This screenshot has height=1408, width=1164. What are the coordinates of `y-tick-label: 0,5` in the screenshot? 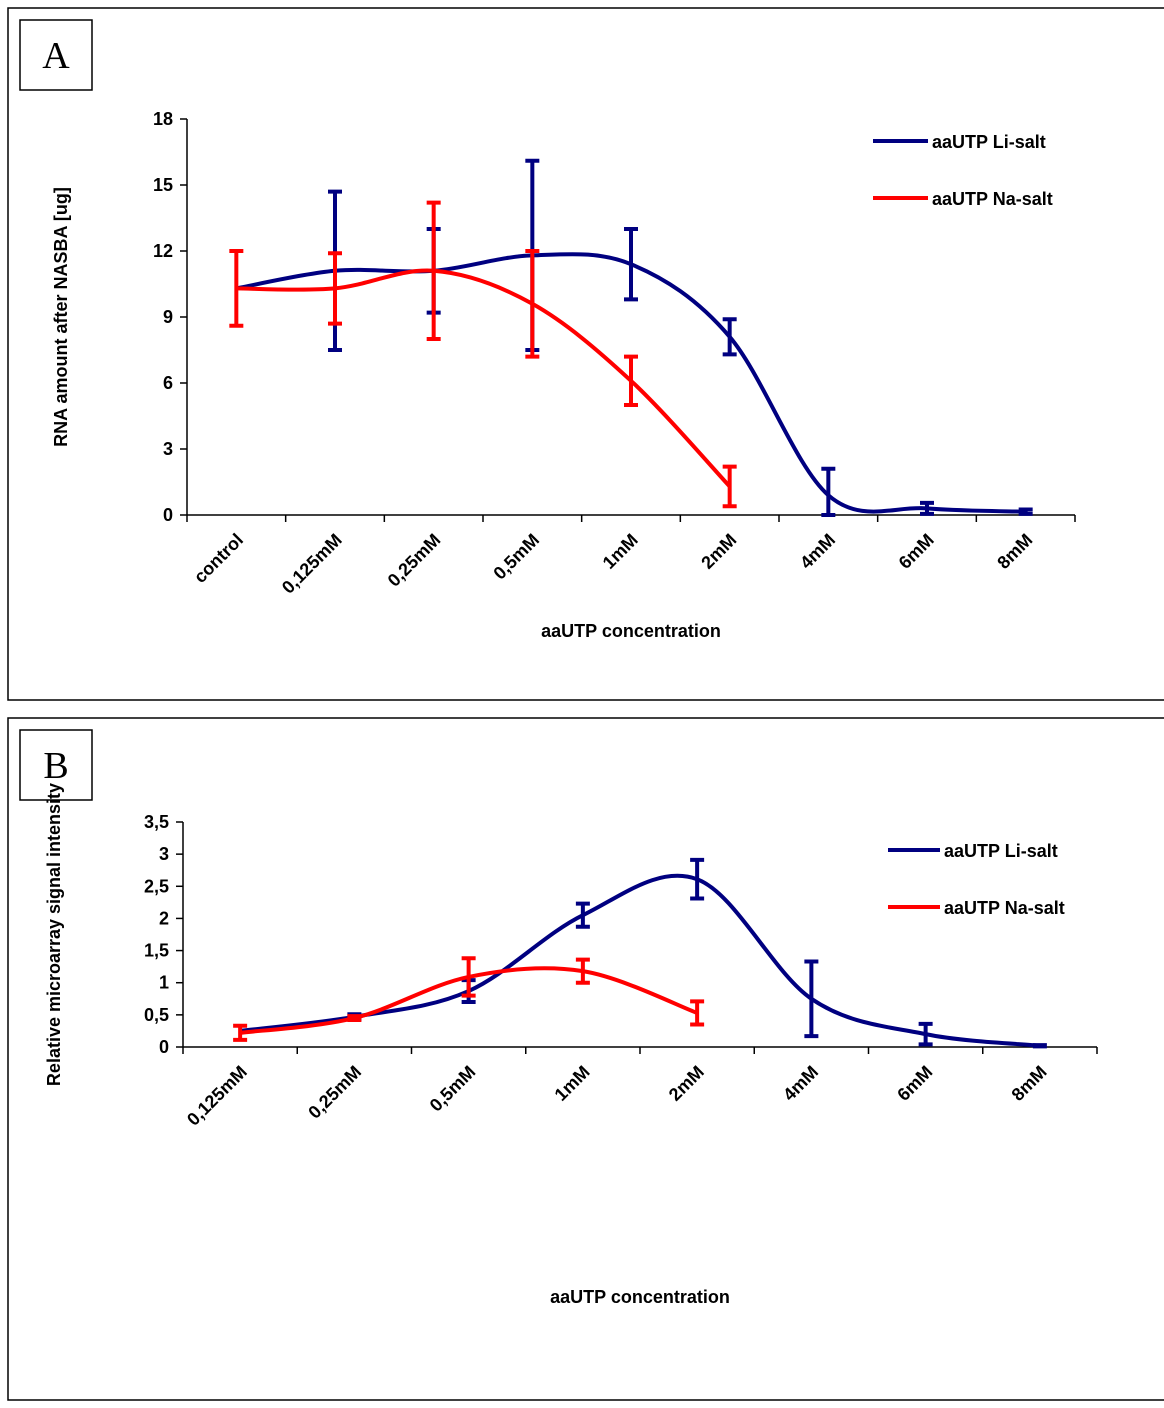 It's located at (156, 1015).